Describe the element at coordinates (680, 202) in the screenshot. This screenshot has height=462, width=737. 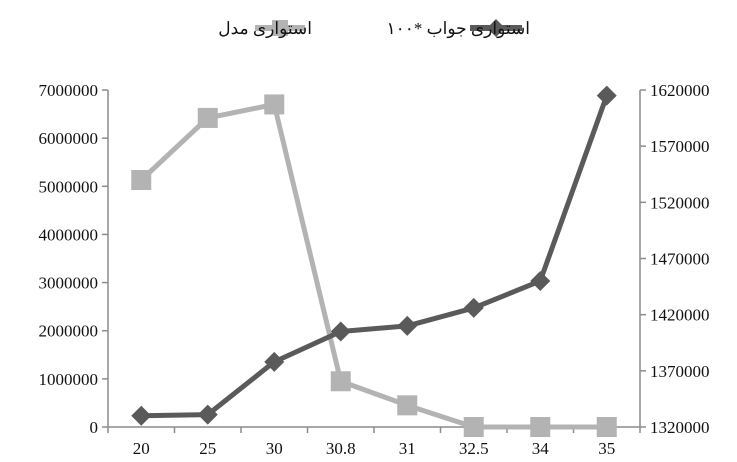
I see `right-y-tick-label: 1520000` at that location.